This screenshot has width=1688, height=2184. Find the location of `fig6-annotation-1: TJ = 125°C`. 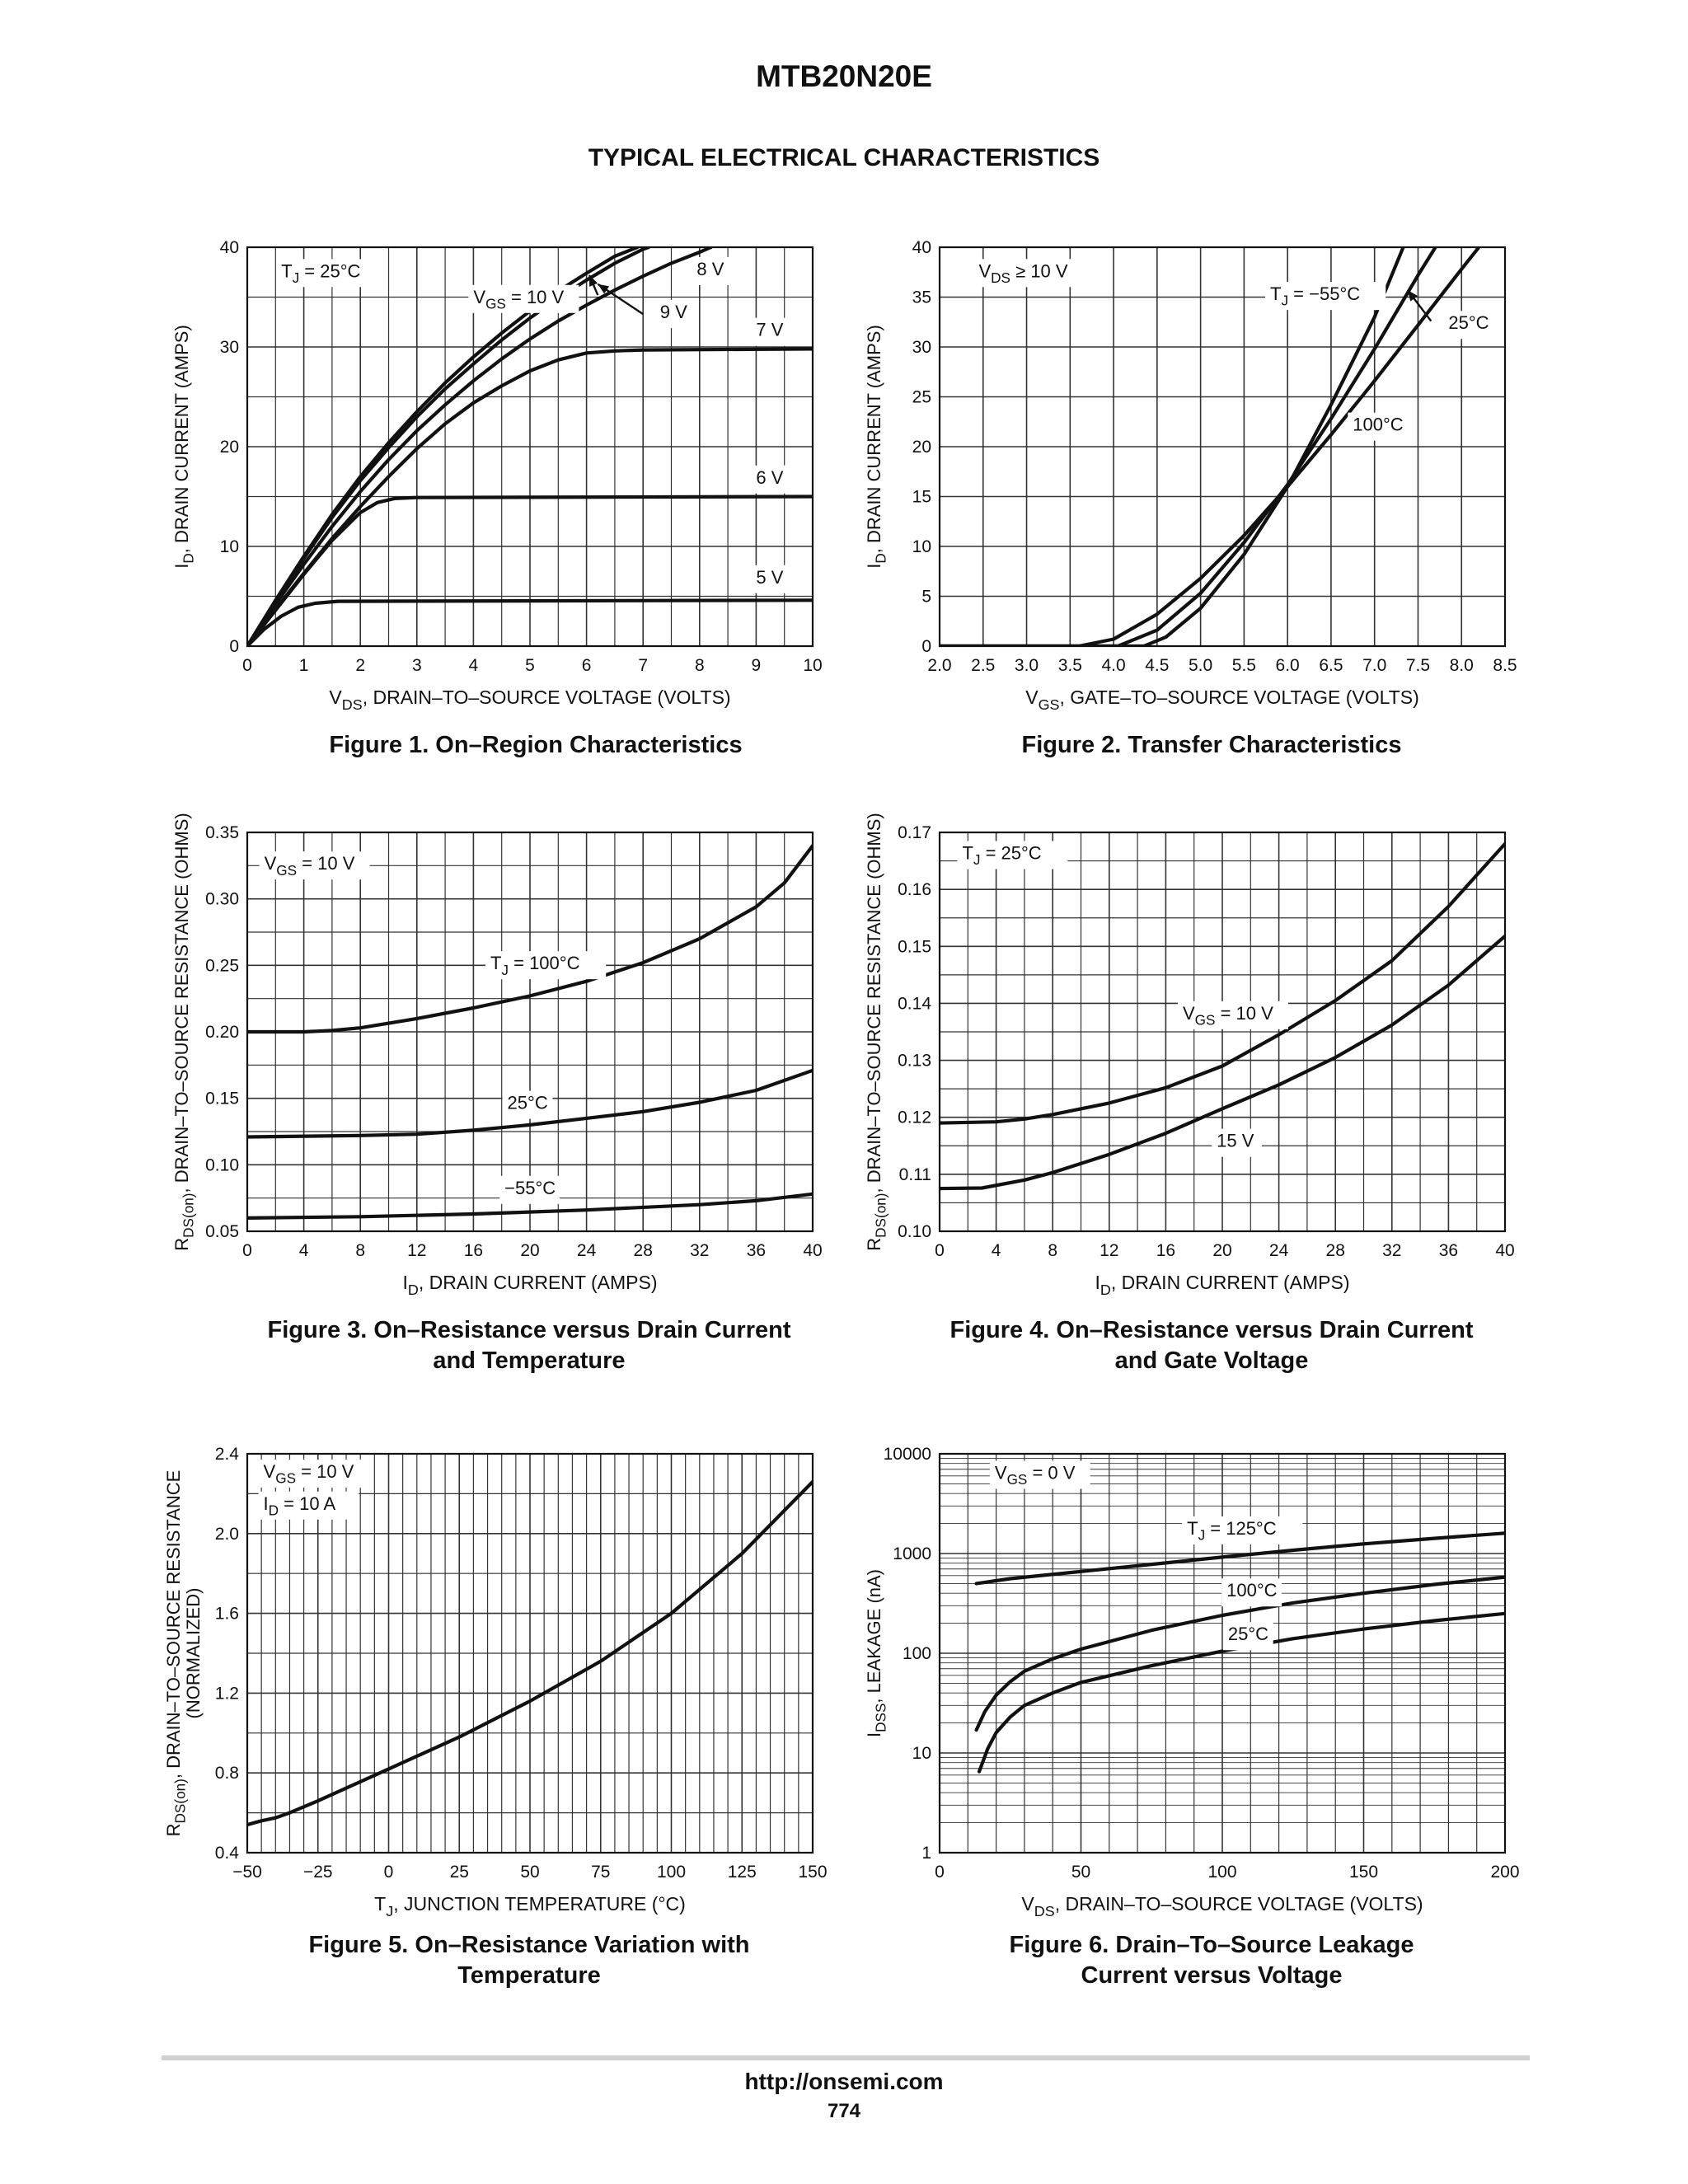

fig6-annotation-1: TJ = 125°C is located at coordinates (1232, 1531).